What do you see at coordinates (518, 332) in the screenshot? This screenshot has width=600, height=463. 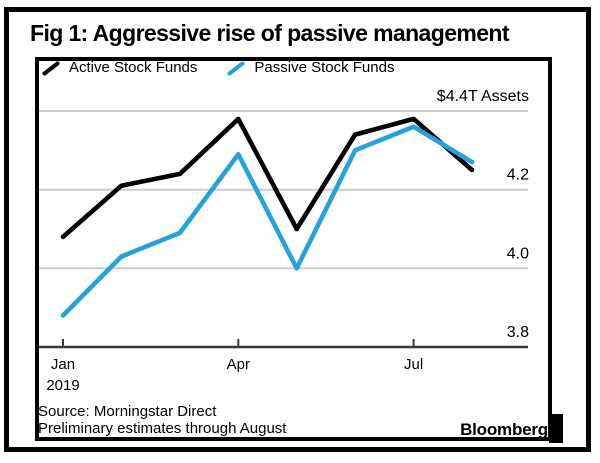 I see `y-axis-label: 3.8` at bounding box center [518, 332].